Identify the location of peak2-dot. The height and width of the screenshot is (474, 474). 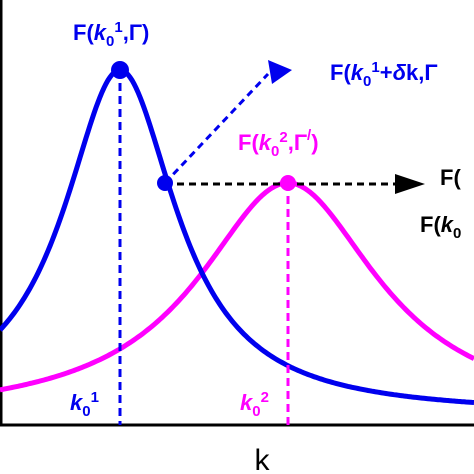
(288, 183).